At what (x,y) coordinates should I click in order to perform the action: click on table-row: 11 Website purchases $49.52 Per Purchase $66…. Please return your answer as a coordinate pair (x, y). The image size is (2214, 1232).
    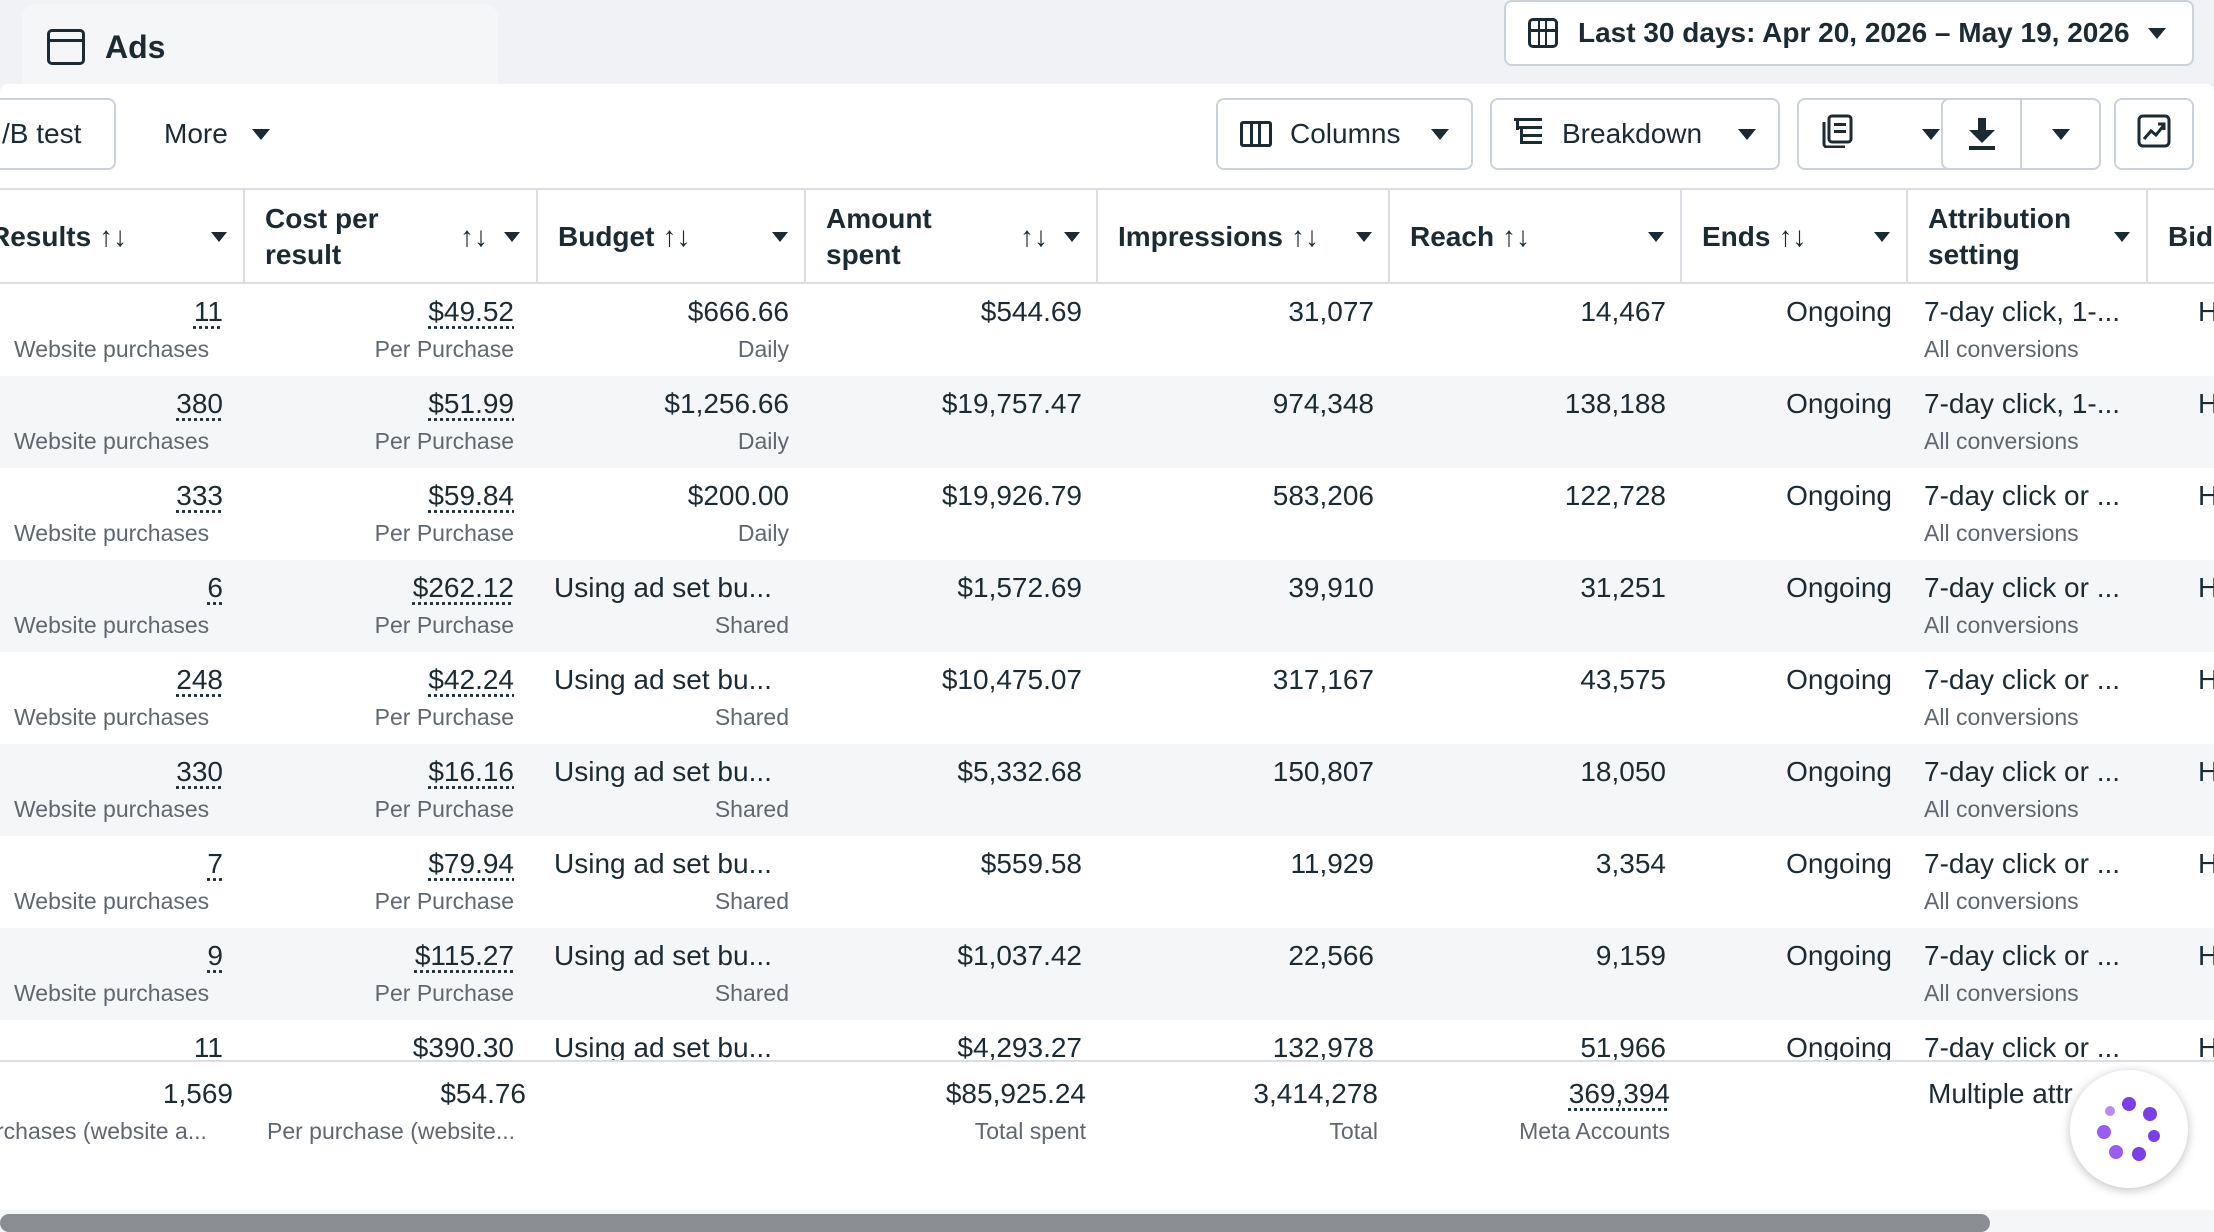
    Looking at the image, I should click on (1107, 330).